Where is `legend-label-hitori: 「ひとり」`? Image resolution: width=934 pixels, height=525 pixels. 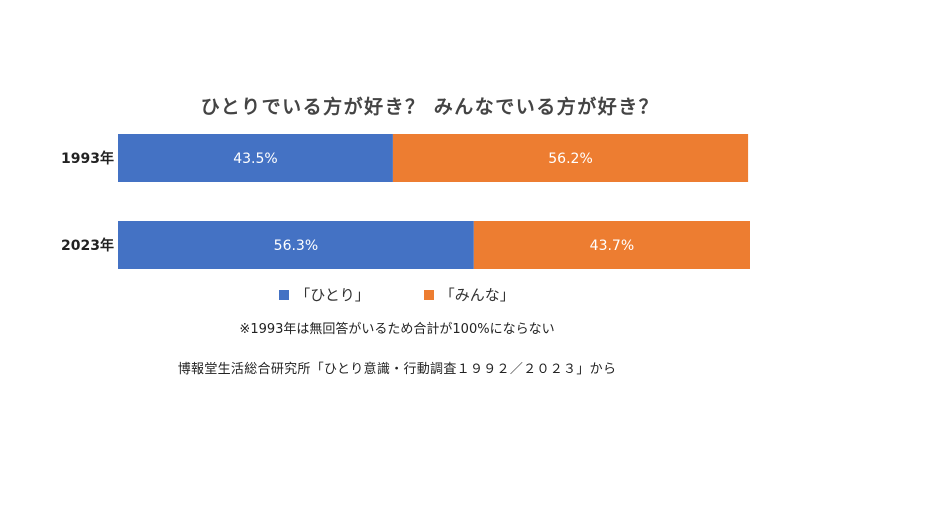 legend-label-hitori: 「ひとり」 is located at coordinates (332, 295).